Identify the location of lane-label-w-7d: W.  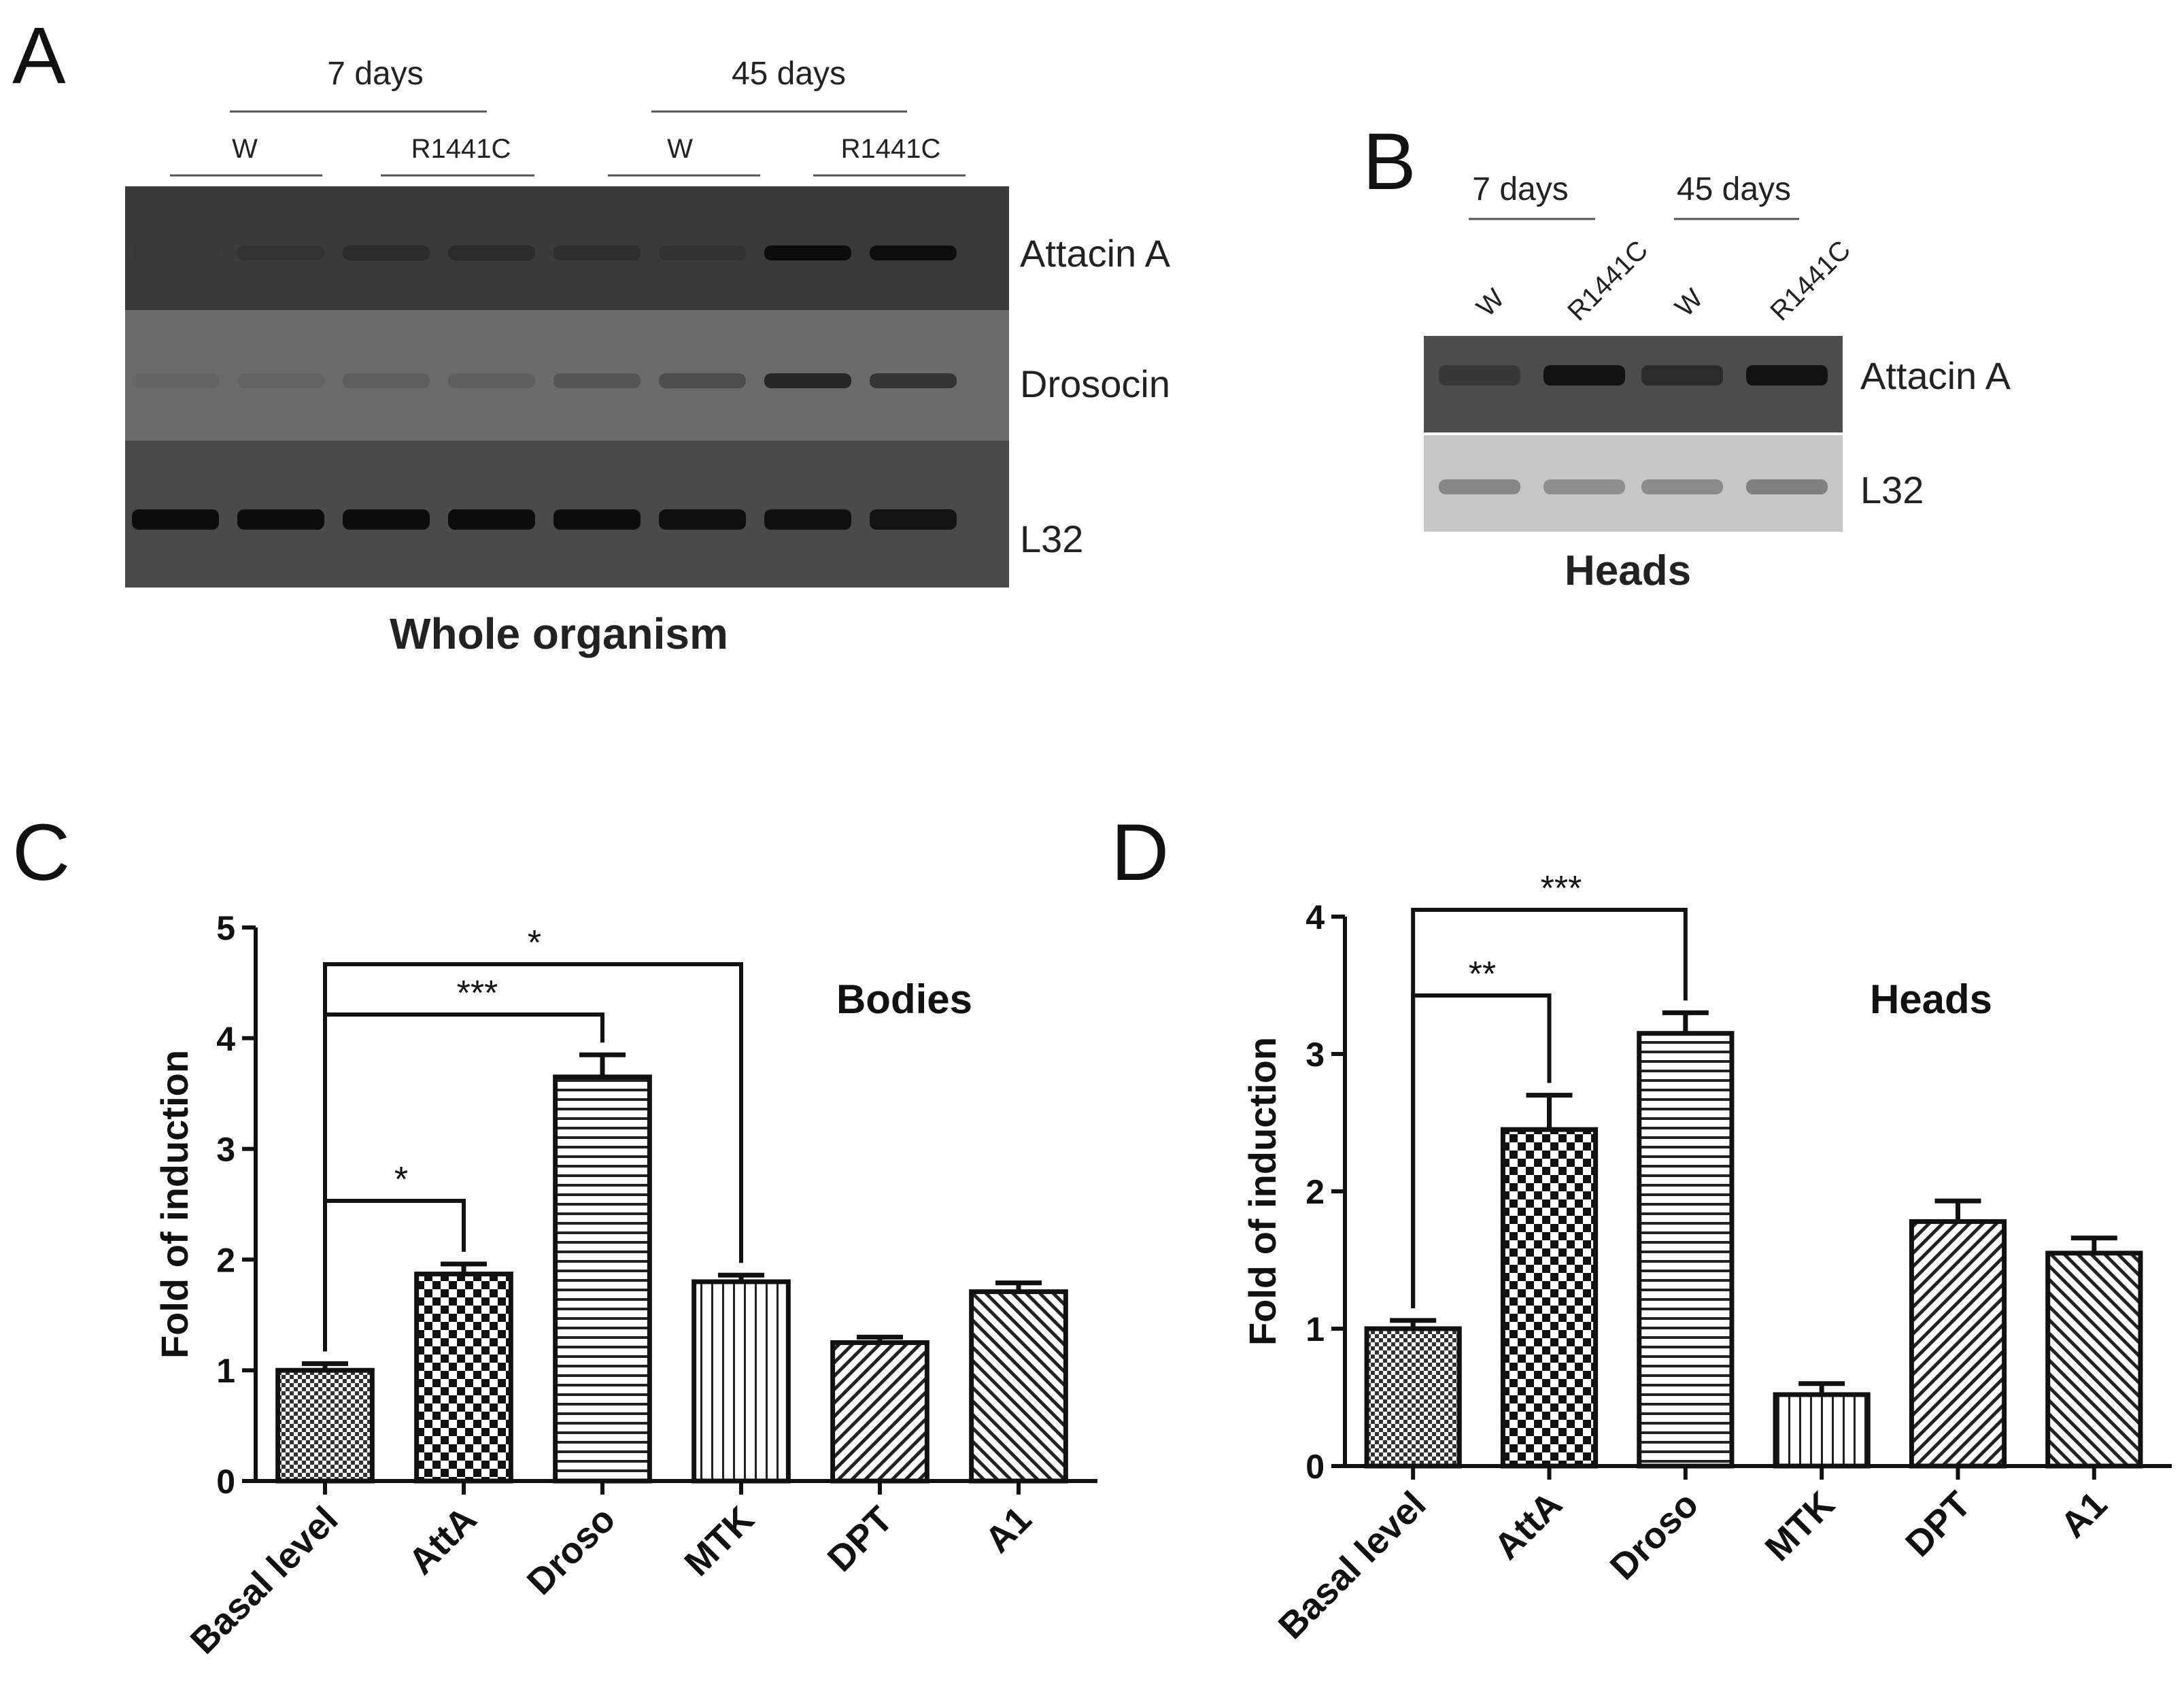
(245, 149).